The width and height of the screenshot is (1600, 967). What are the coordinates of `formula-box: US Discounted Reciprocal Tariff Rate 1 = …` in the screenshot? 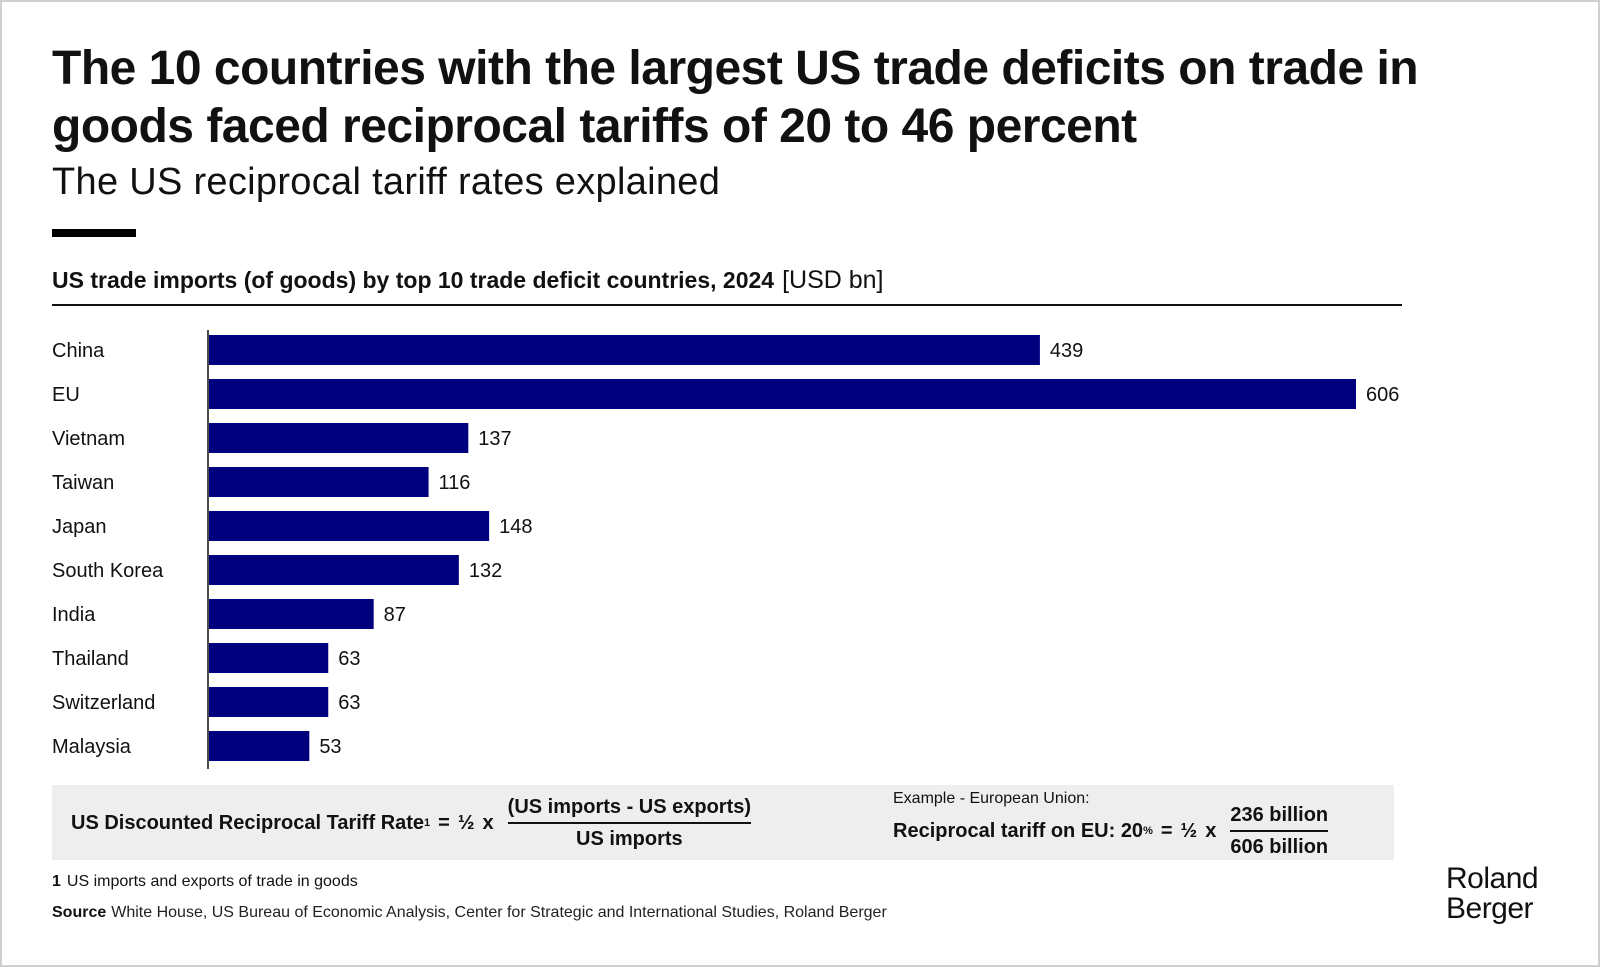 It's located at (723, 822).